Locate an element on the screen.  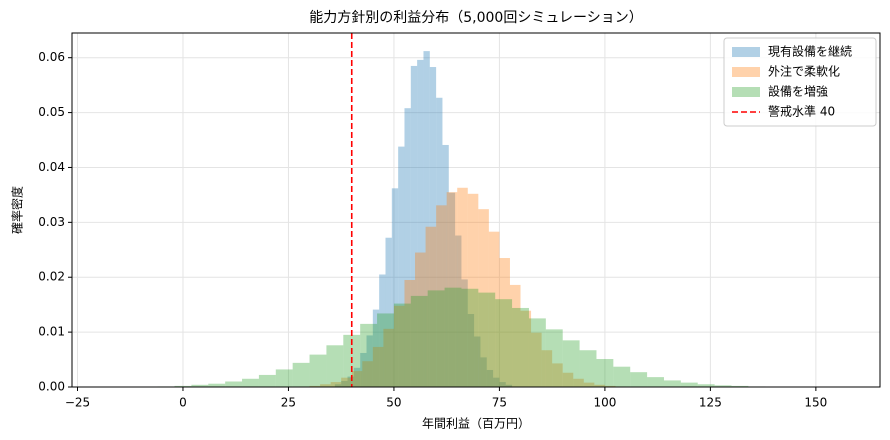
y-tick-label: 0.04 is located at coordinates (51, 167).